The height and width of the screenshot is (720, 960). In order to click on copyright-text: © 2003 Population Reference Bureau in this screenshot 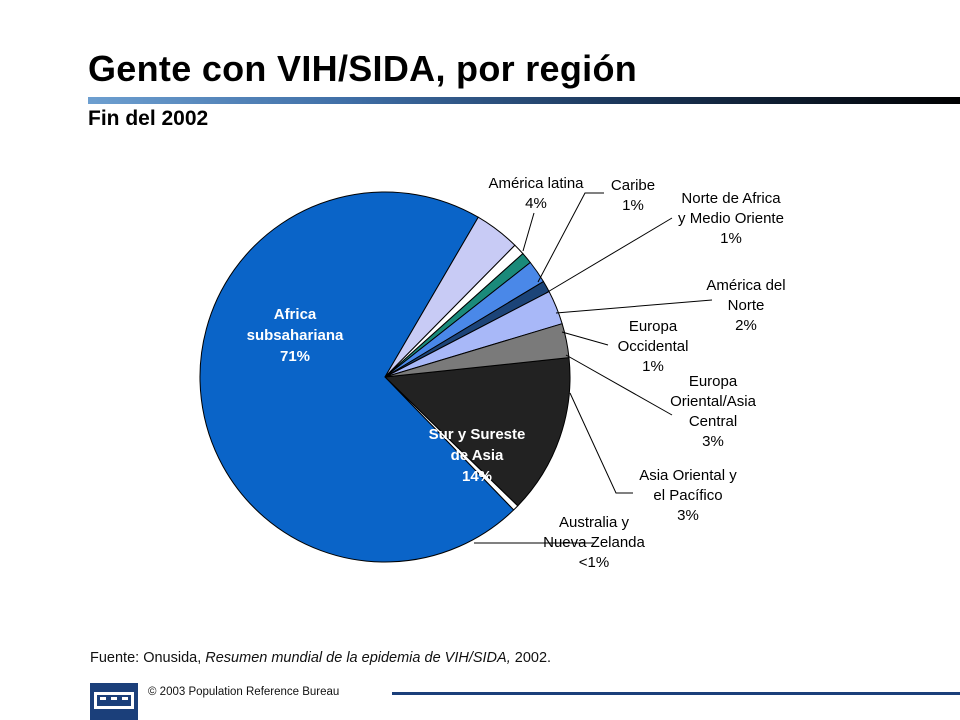, I will do `click(244, 692)`.